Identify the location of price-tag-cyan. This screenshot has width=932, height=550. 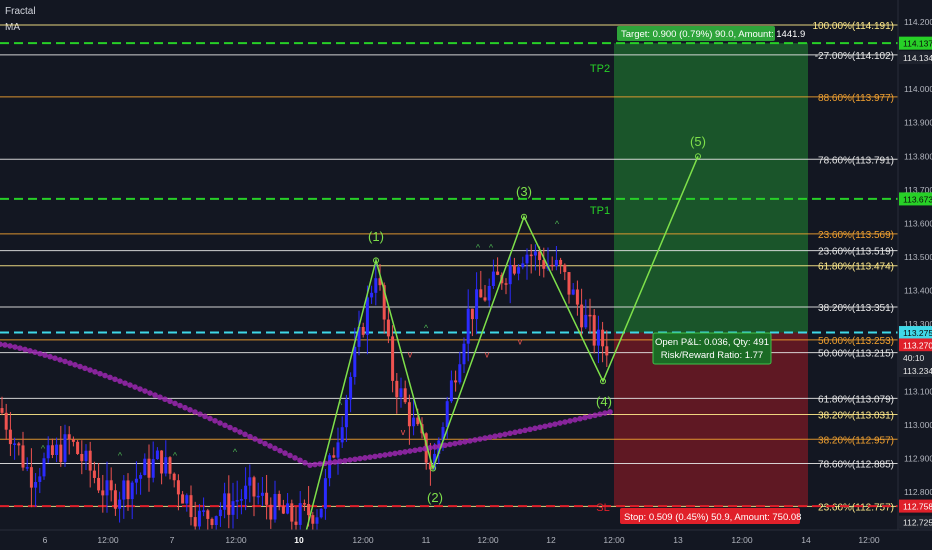
(915, 333).